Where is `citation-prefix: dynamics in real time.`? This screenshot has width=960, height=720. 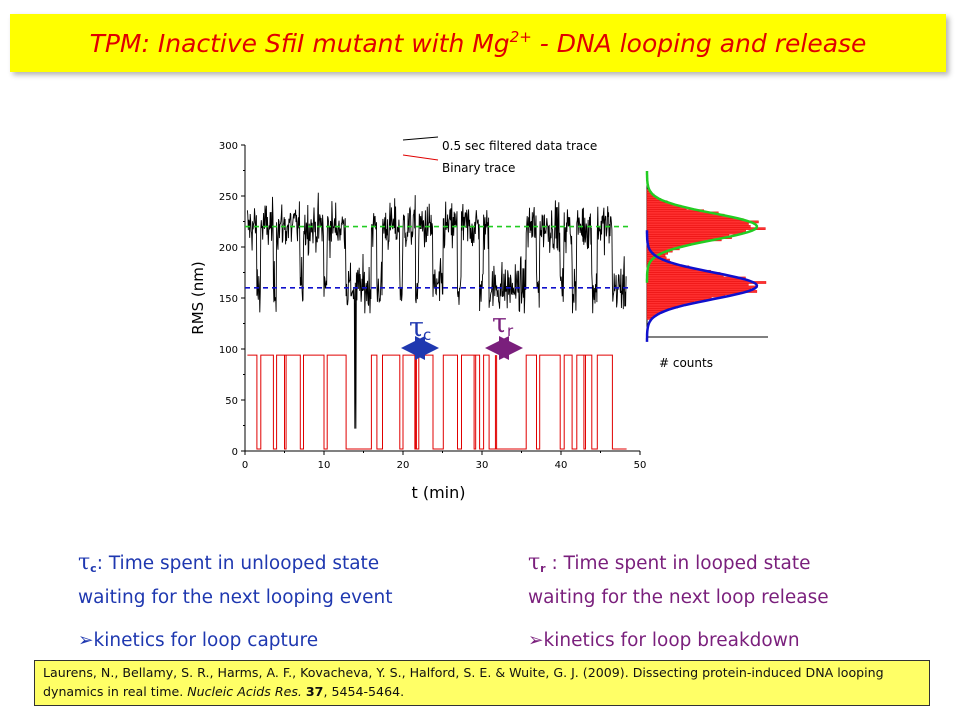 citation-prefix: dynamics in real time. is located at coordinates (115, 691).